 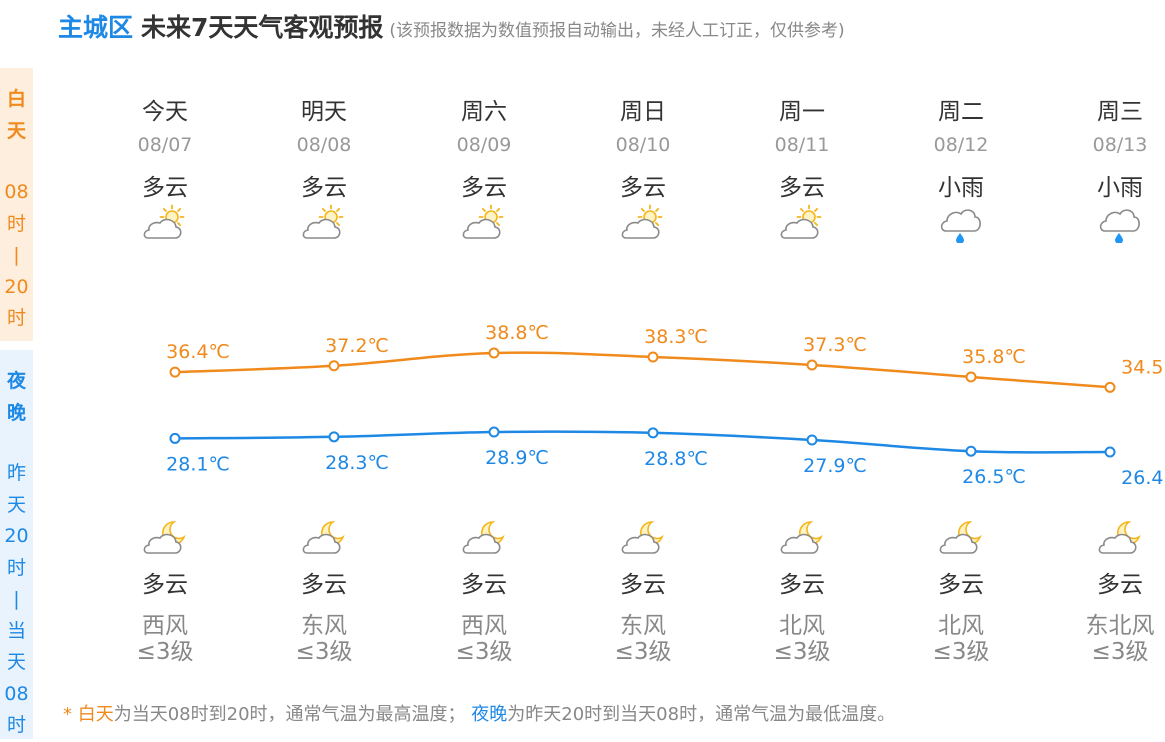 What do you see at coordinates (16, 381) in the screenshot?
I see `night-label-char: 夜` at bounding box center [16, 381].